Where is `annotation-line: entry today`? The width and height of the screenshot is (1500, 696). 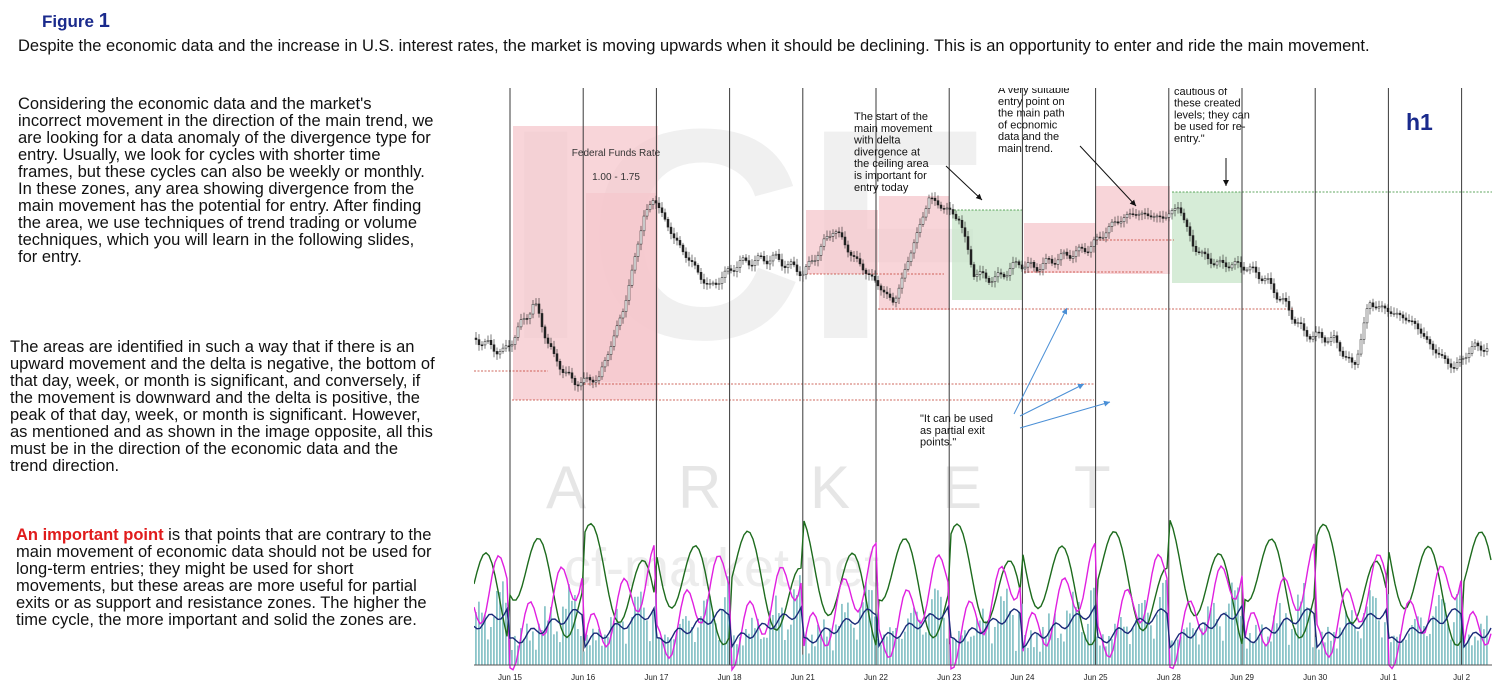
annotation-line: entry today is located at coordinates (881, 188).